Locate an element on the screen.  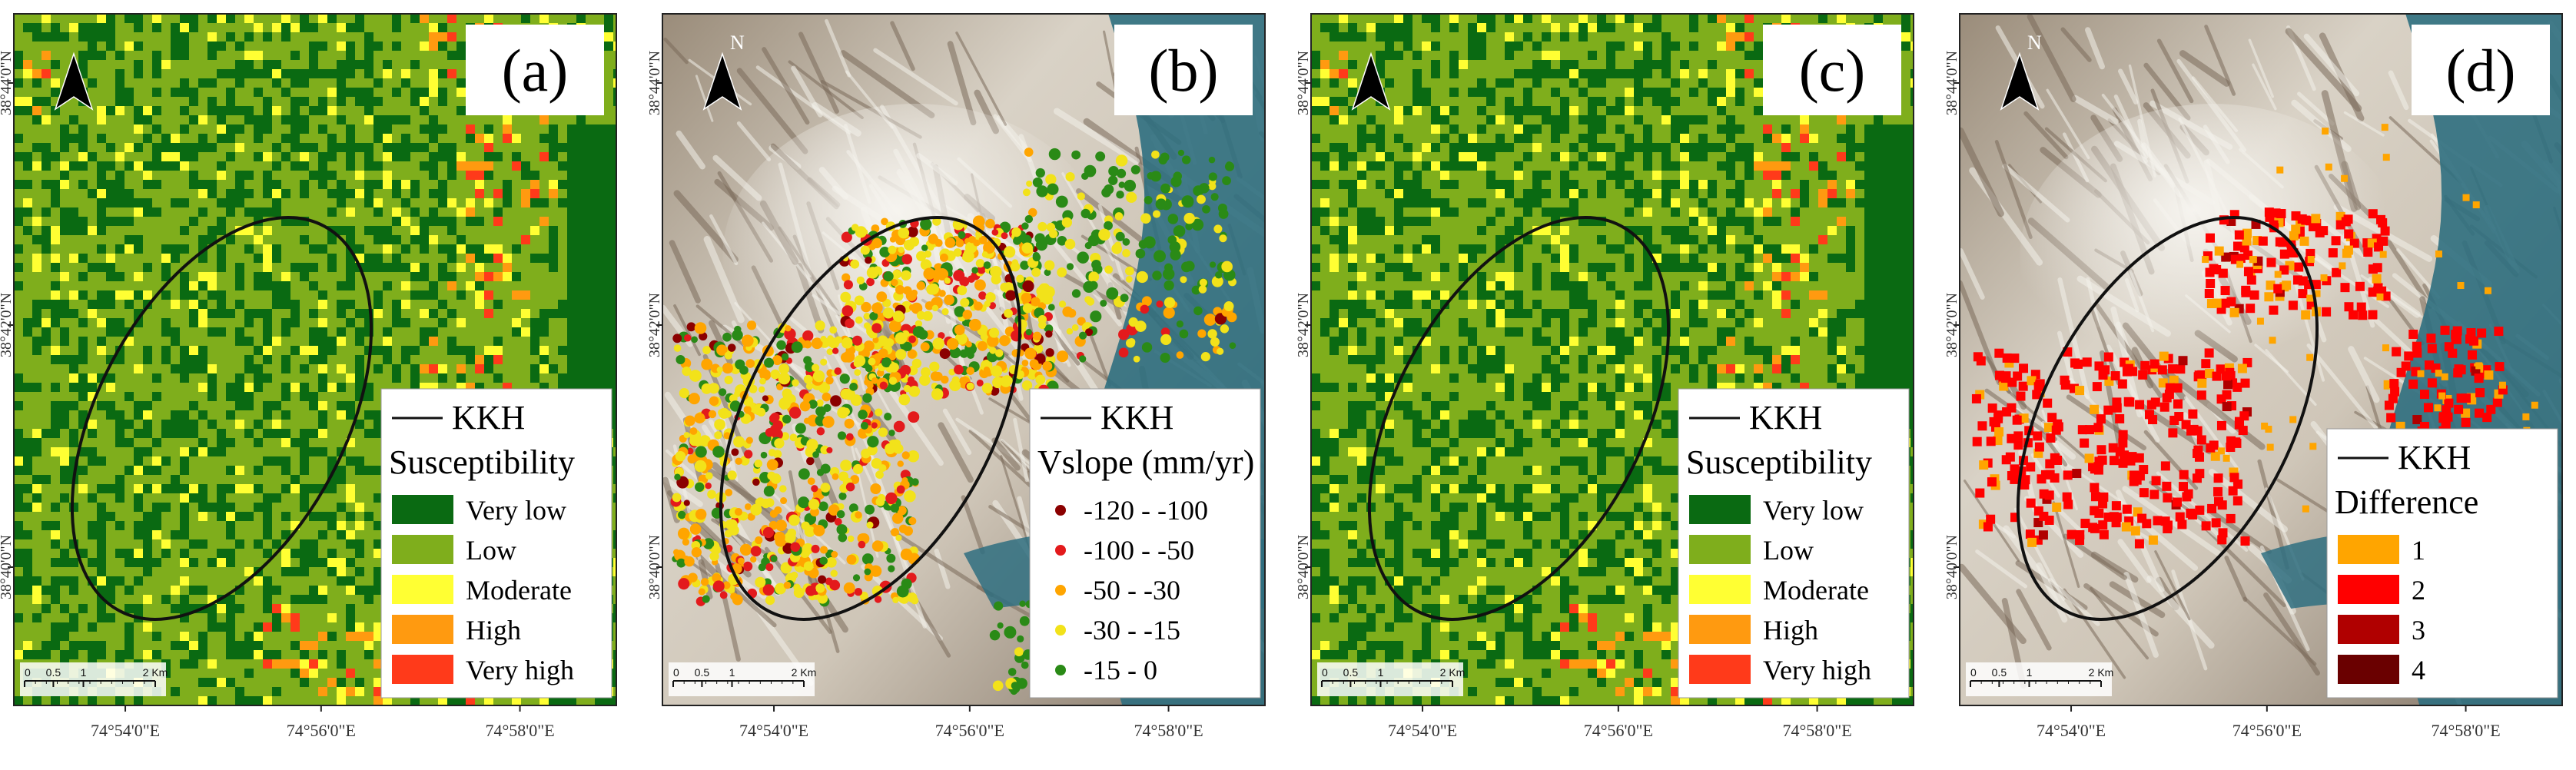
panel-label-text: (b) is located at coordinates (1184, 71).